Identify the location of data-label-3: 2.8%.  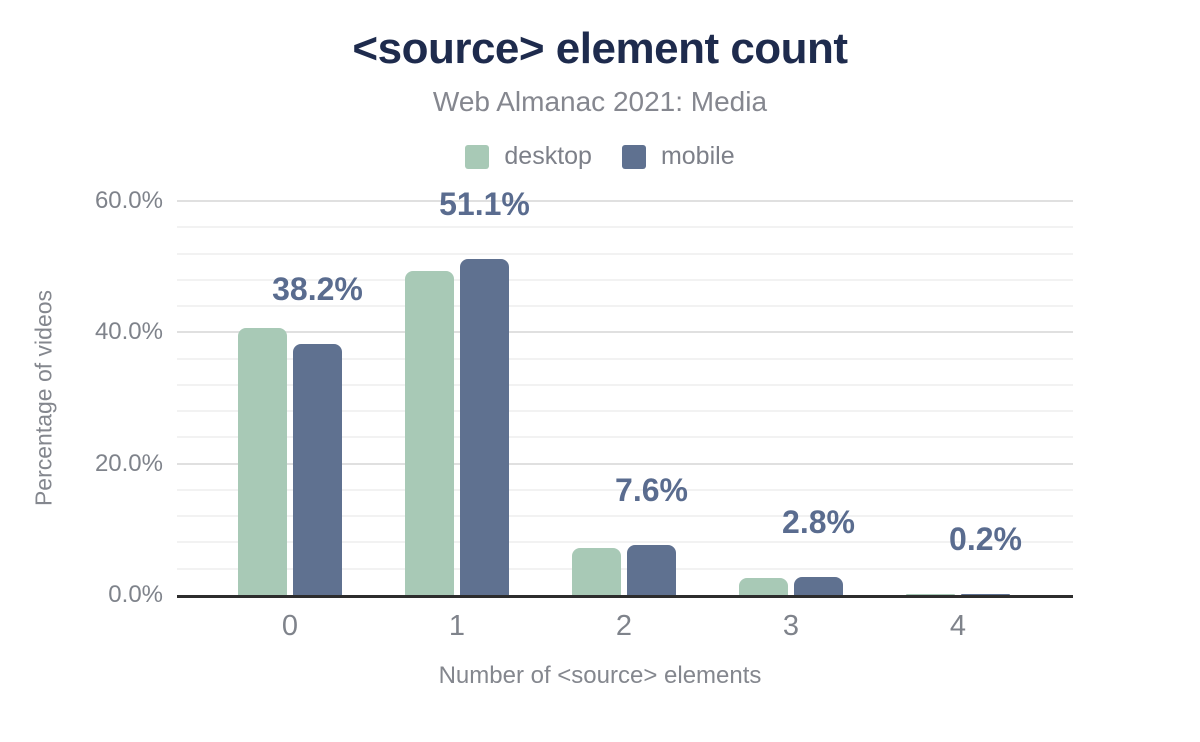
(818, 521).